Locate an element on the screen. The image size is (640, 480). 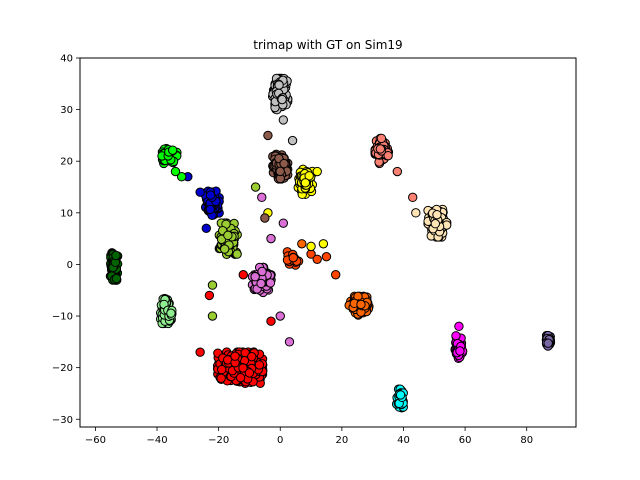
x-tick-label: −20 is located at coordinates (218, 440).